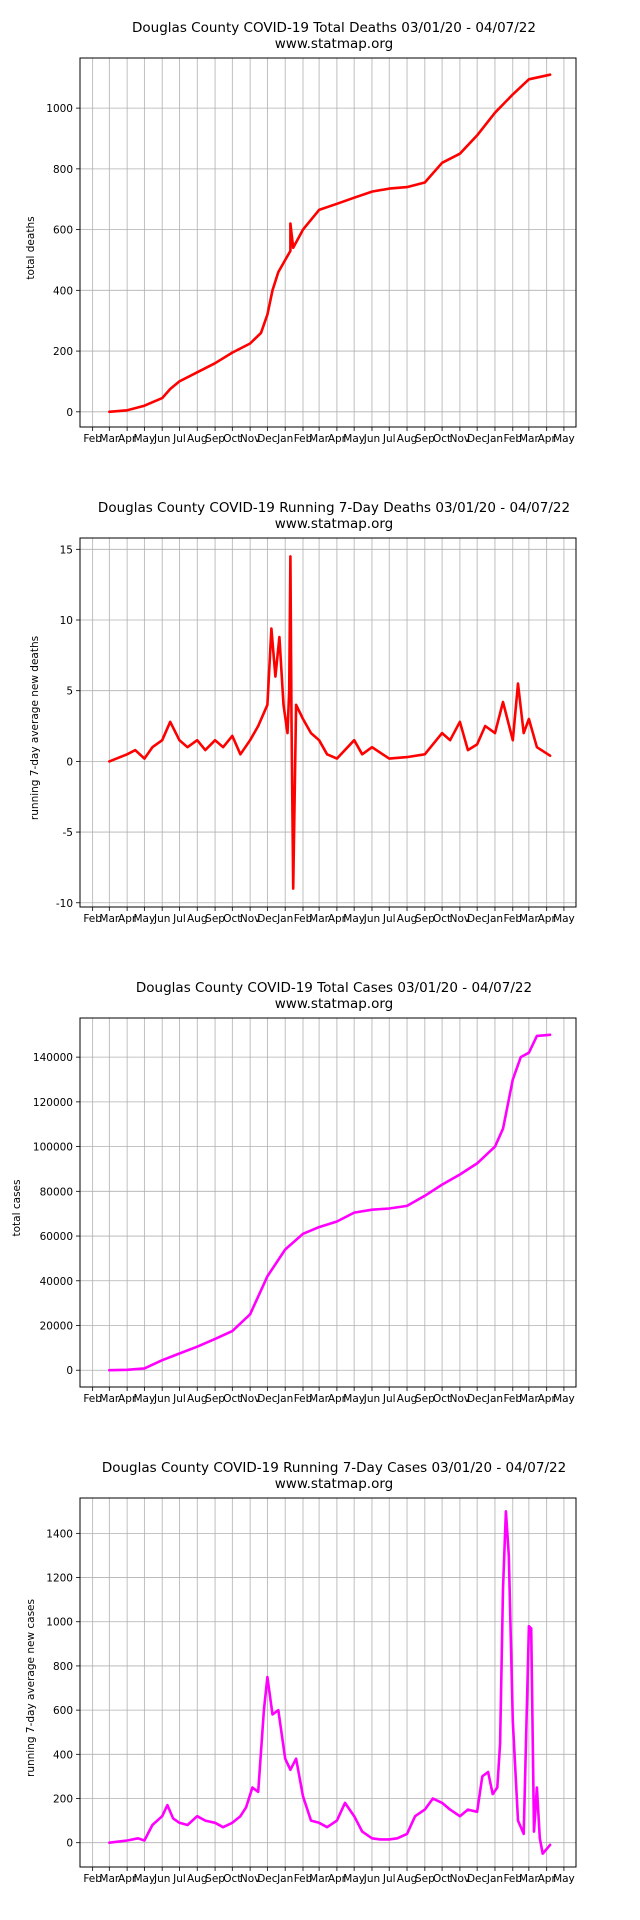 The image size is (640, 1920). What do you see at coordinates (53, 1058) in the screenshot?
I see `y-tick-label: 140000` at bounding box center [53, 1058].